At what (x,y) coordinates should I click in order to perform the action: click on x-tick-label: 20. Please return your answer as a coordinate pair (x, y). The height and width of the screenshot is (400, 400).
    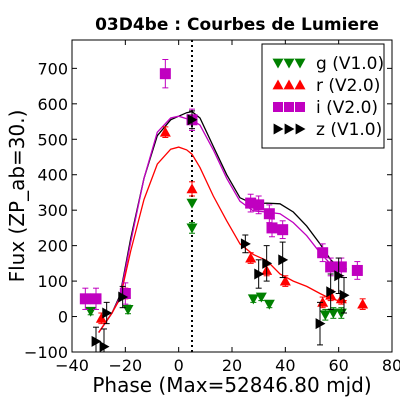
    Looking at the image, I should click on (232, 365).